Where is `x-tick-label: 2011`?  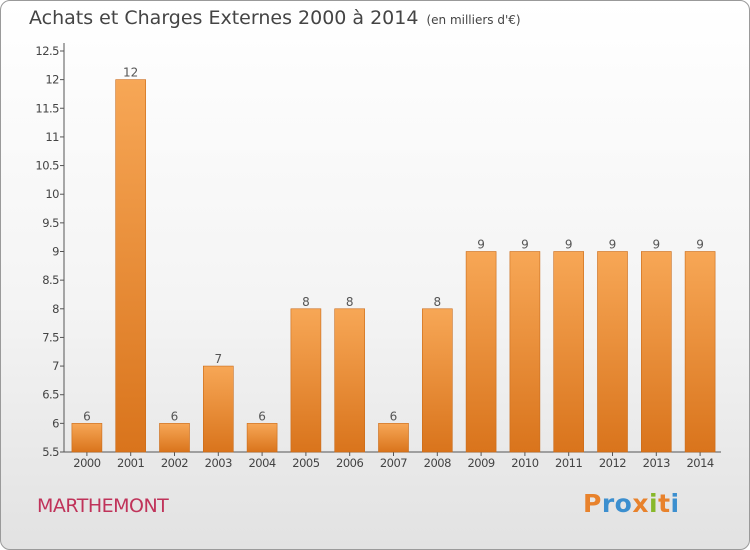
x-tick-label: 2011 is located at coordinates (568, 463).